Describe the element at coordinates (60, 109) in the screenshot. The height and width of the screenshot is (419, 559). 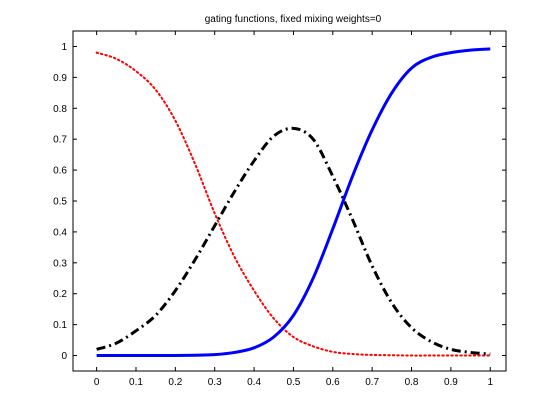
I see `y-tick-label: 0.8` at that location.